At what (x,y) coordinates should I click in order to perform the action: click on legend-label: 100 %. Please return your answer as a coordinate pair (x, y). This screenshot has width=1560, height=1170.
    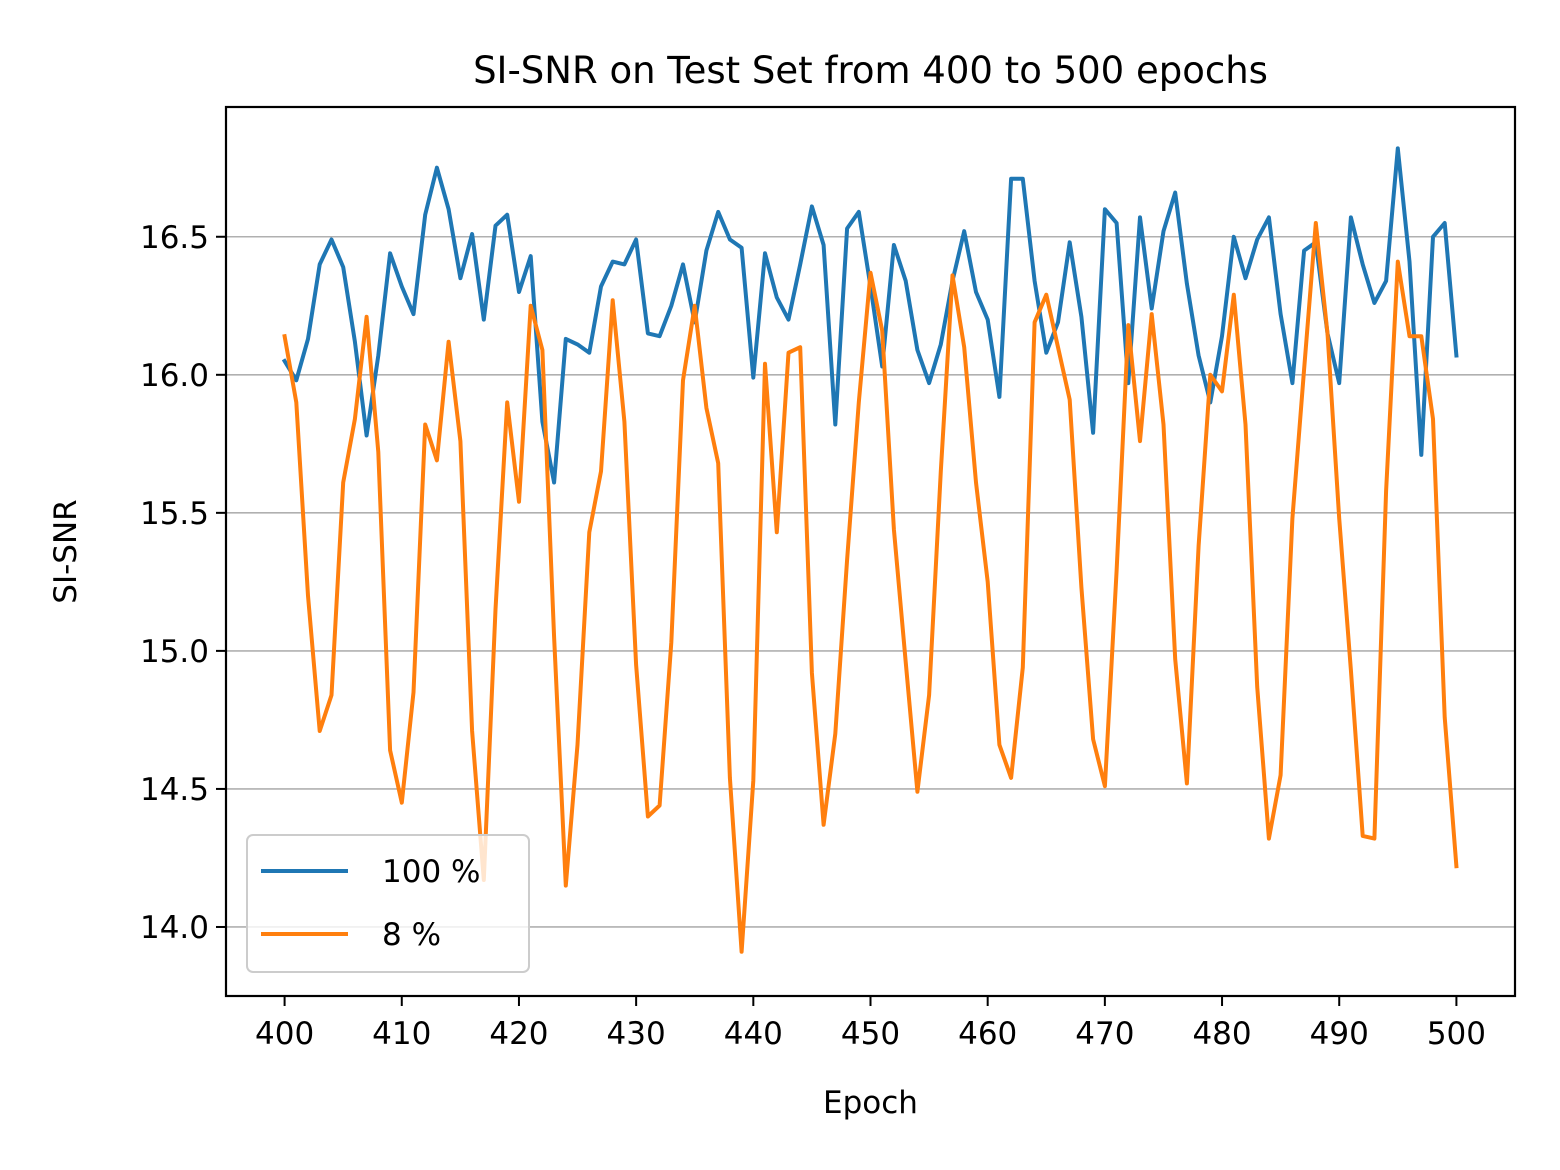
    Looking at the image, I should click on (431, 872).